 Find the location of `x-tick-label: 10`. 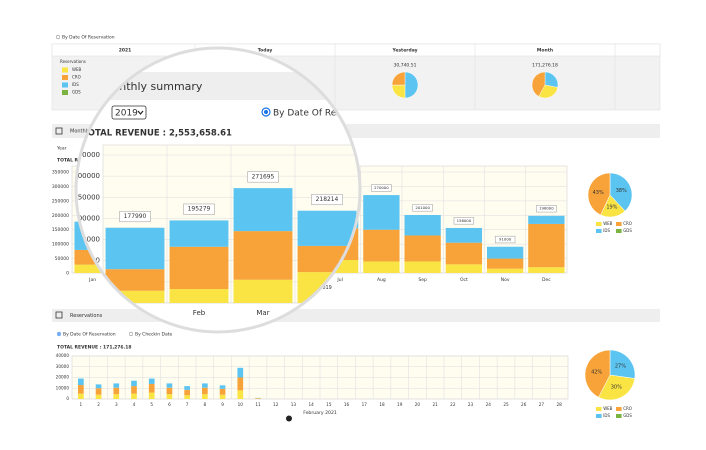

x-tick-label: 10 is located at coordinates (241, 404).